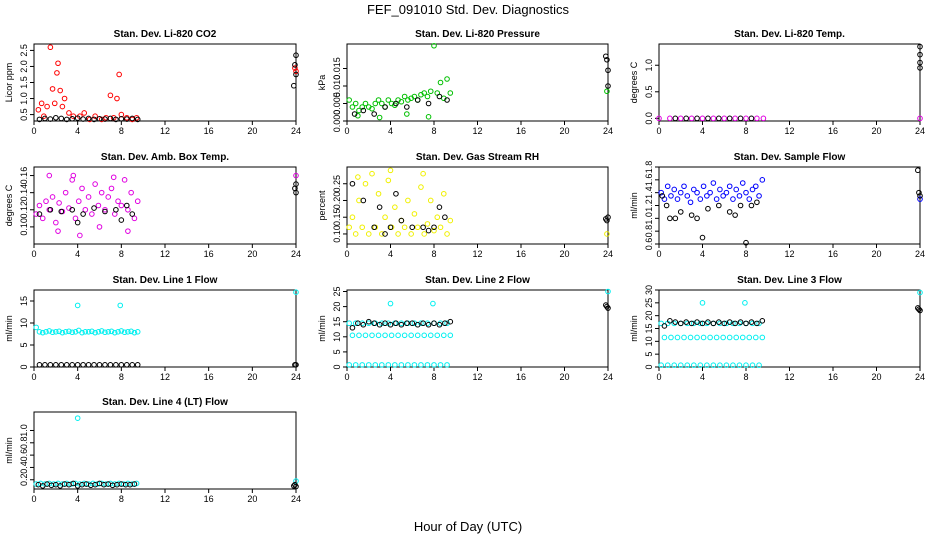  What do you see at coordinates (24, 210) in the screenshot?
I see `y-tick-label: 0.12` at bounding box center [24, 210].